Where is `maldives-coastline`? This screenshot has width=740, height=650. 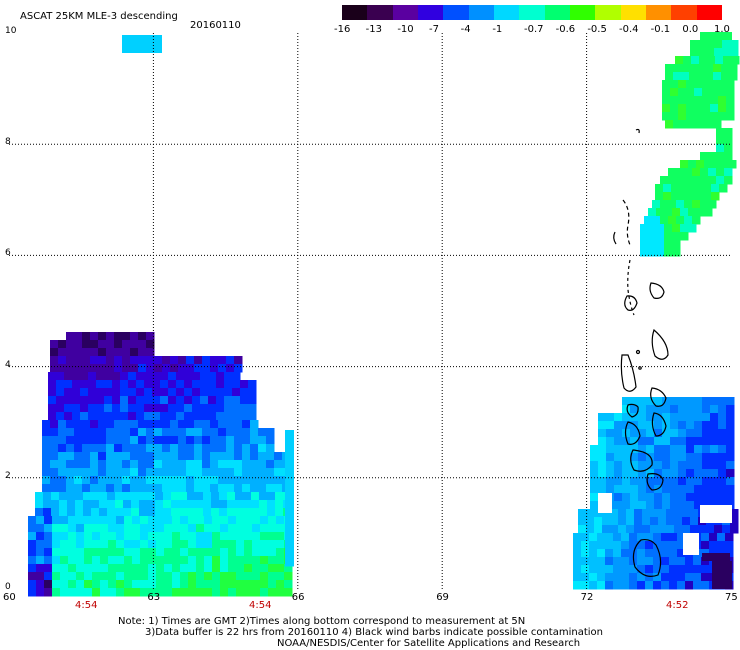 maldives-coastline is located at coordinates (641, 352).